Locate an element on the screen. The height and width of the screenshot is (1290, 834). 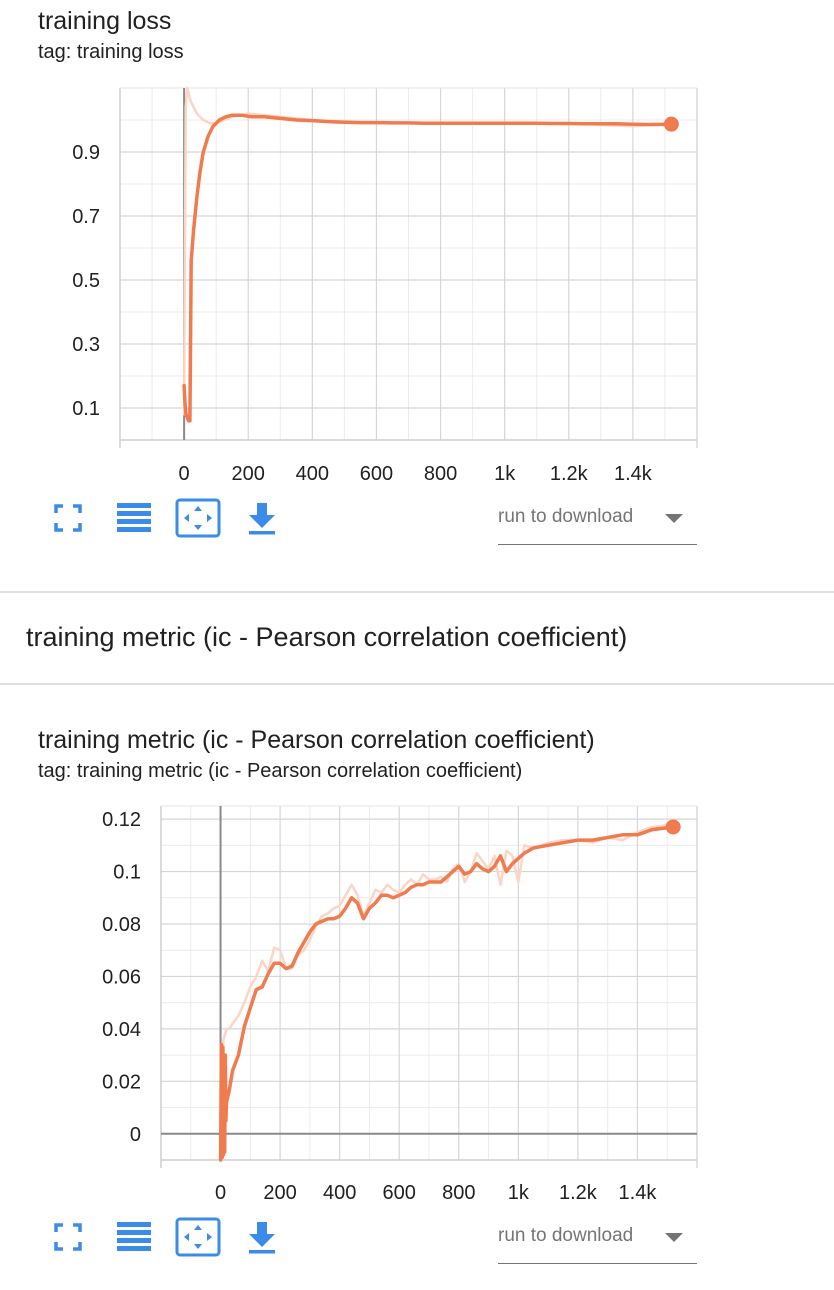
y-tick-label: 0.02 is located at coordinates (121, 1082).